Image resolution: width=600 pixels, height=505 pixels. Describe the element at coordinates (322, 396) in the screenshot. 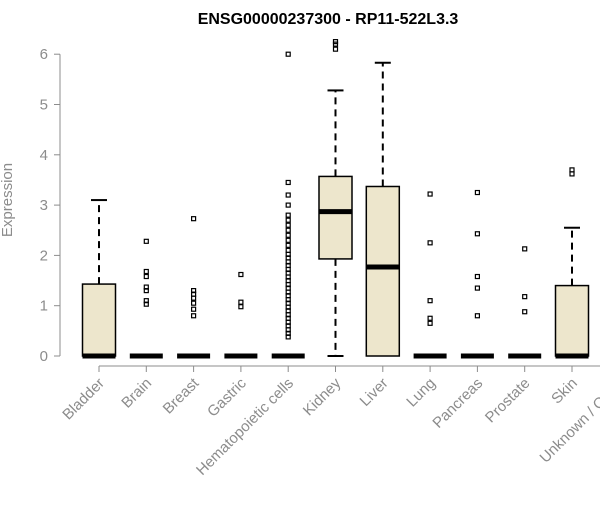

I see `x-tick-label: Kidney` at that location.